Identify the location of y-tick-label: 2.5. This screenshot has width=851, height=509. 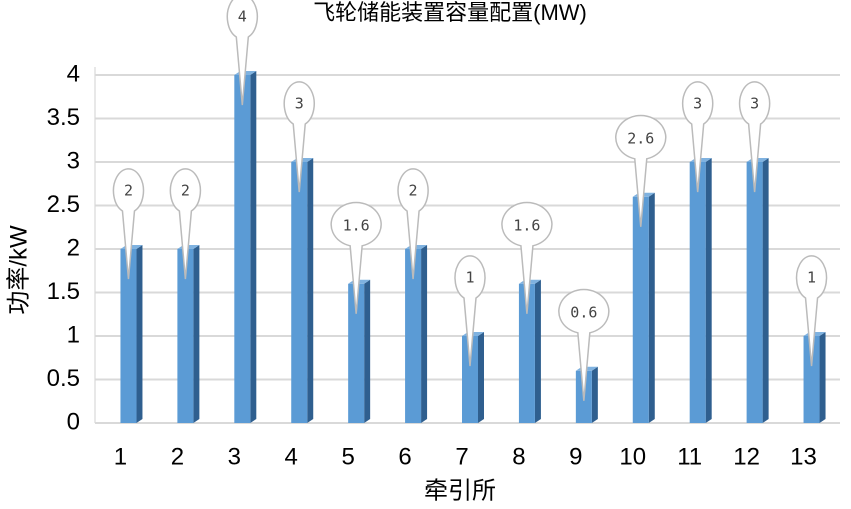
(63, 204).